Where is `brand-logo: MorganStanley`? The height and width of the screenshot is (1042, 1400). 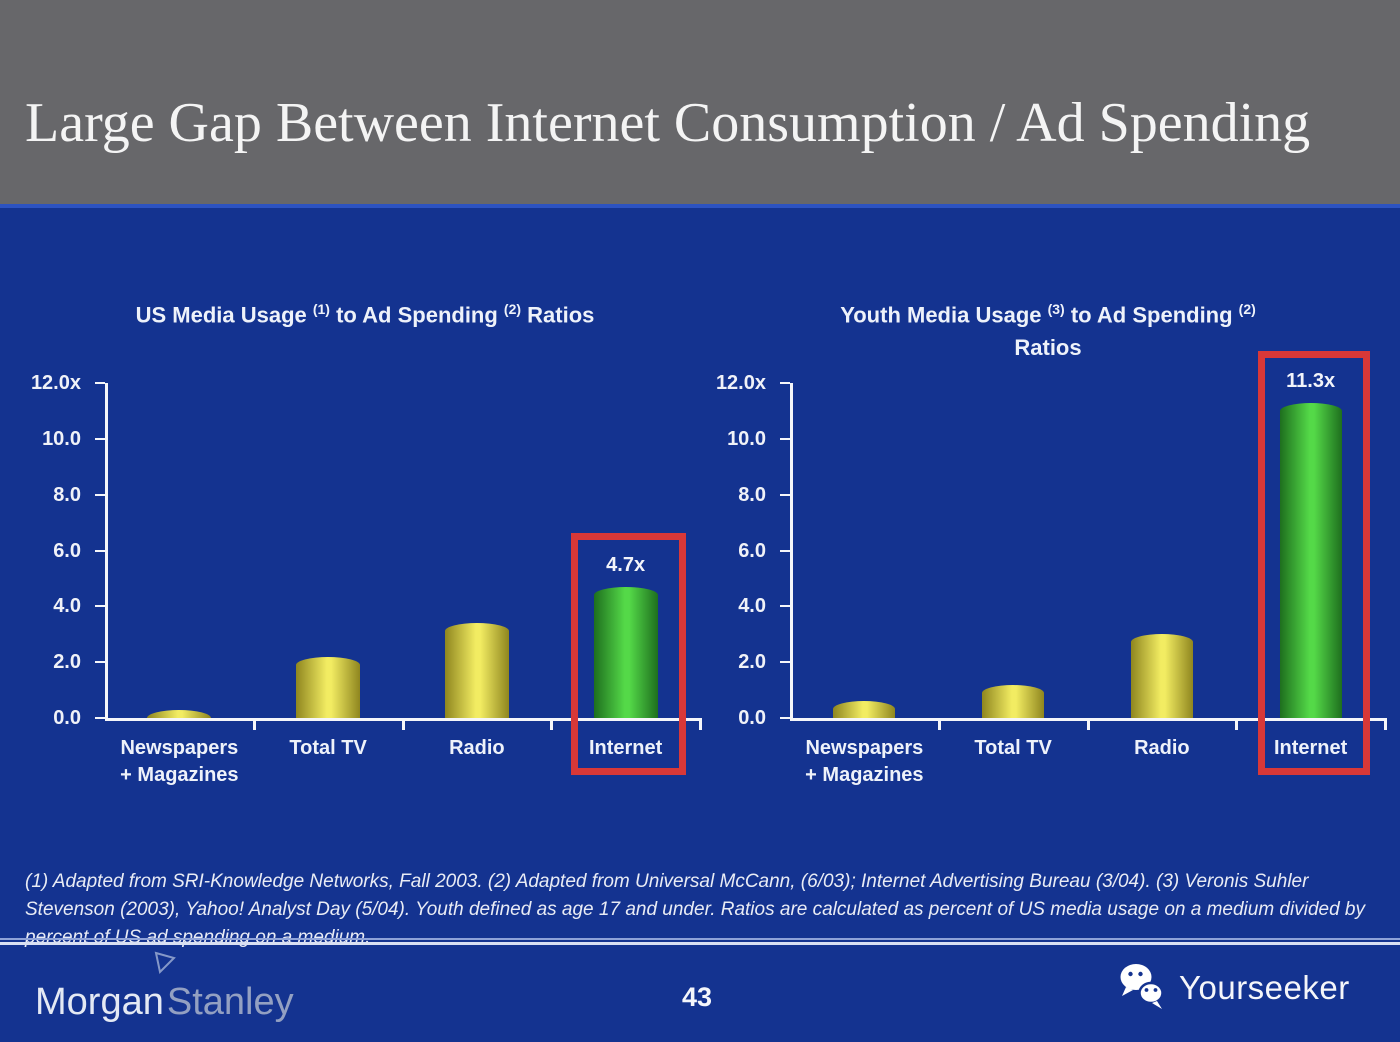 brand-logo: MorganStanley is located at coordinates (164, 989).